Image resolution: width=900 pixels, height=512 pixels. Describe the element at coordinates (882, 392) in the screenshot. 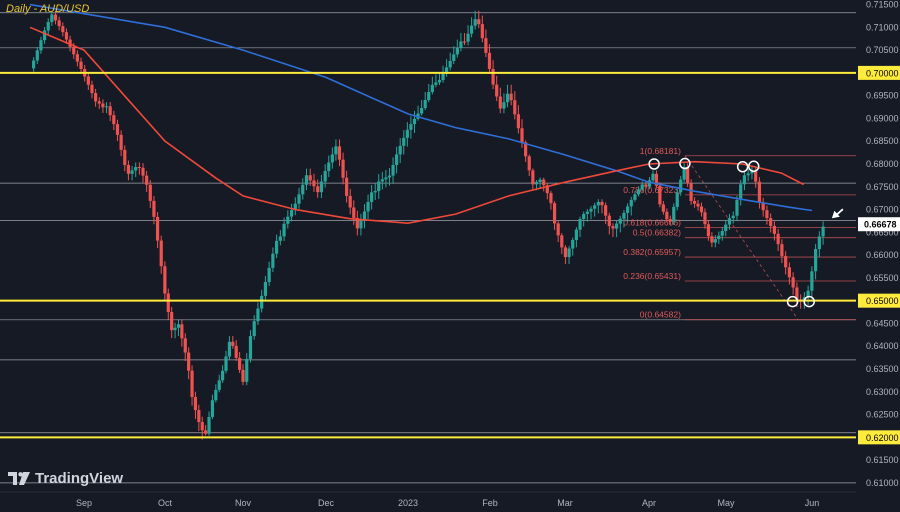

I see `price-tick-label: 0.63000` at that location.